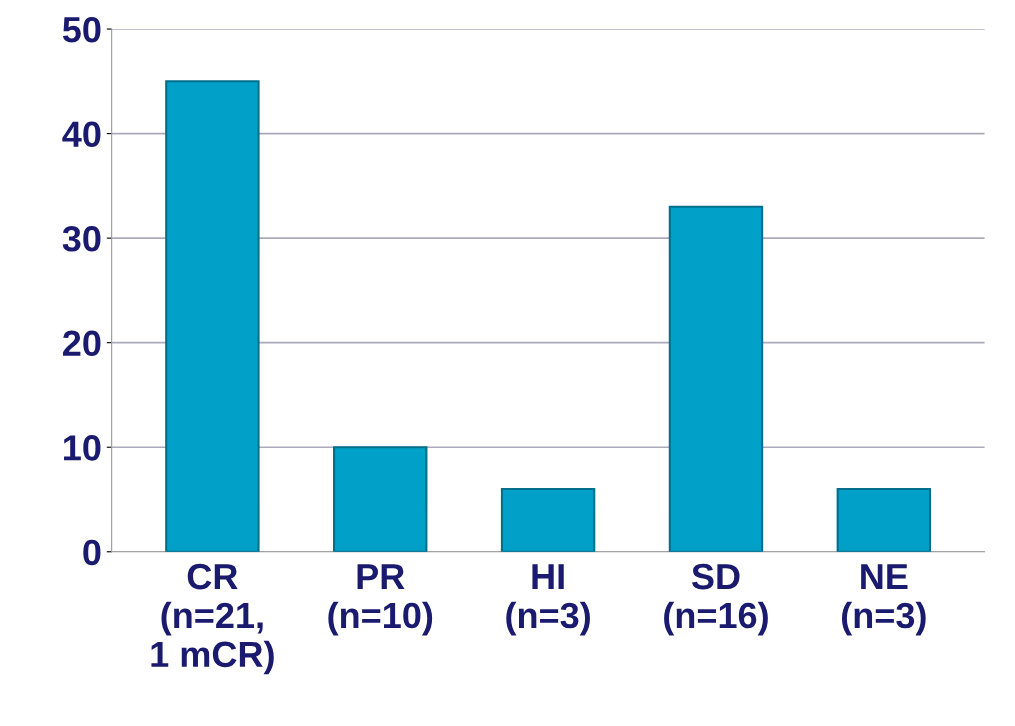  I want to click on x-tick-label: PR (n=10), so click(380, 600).